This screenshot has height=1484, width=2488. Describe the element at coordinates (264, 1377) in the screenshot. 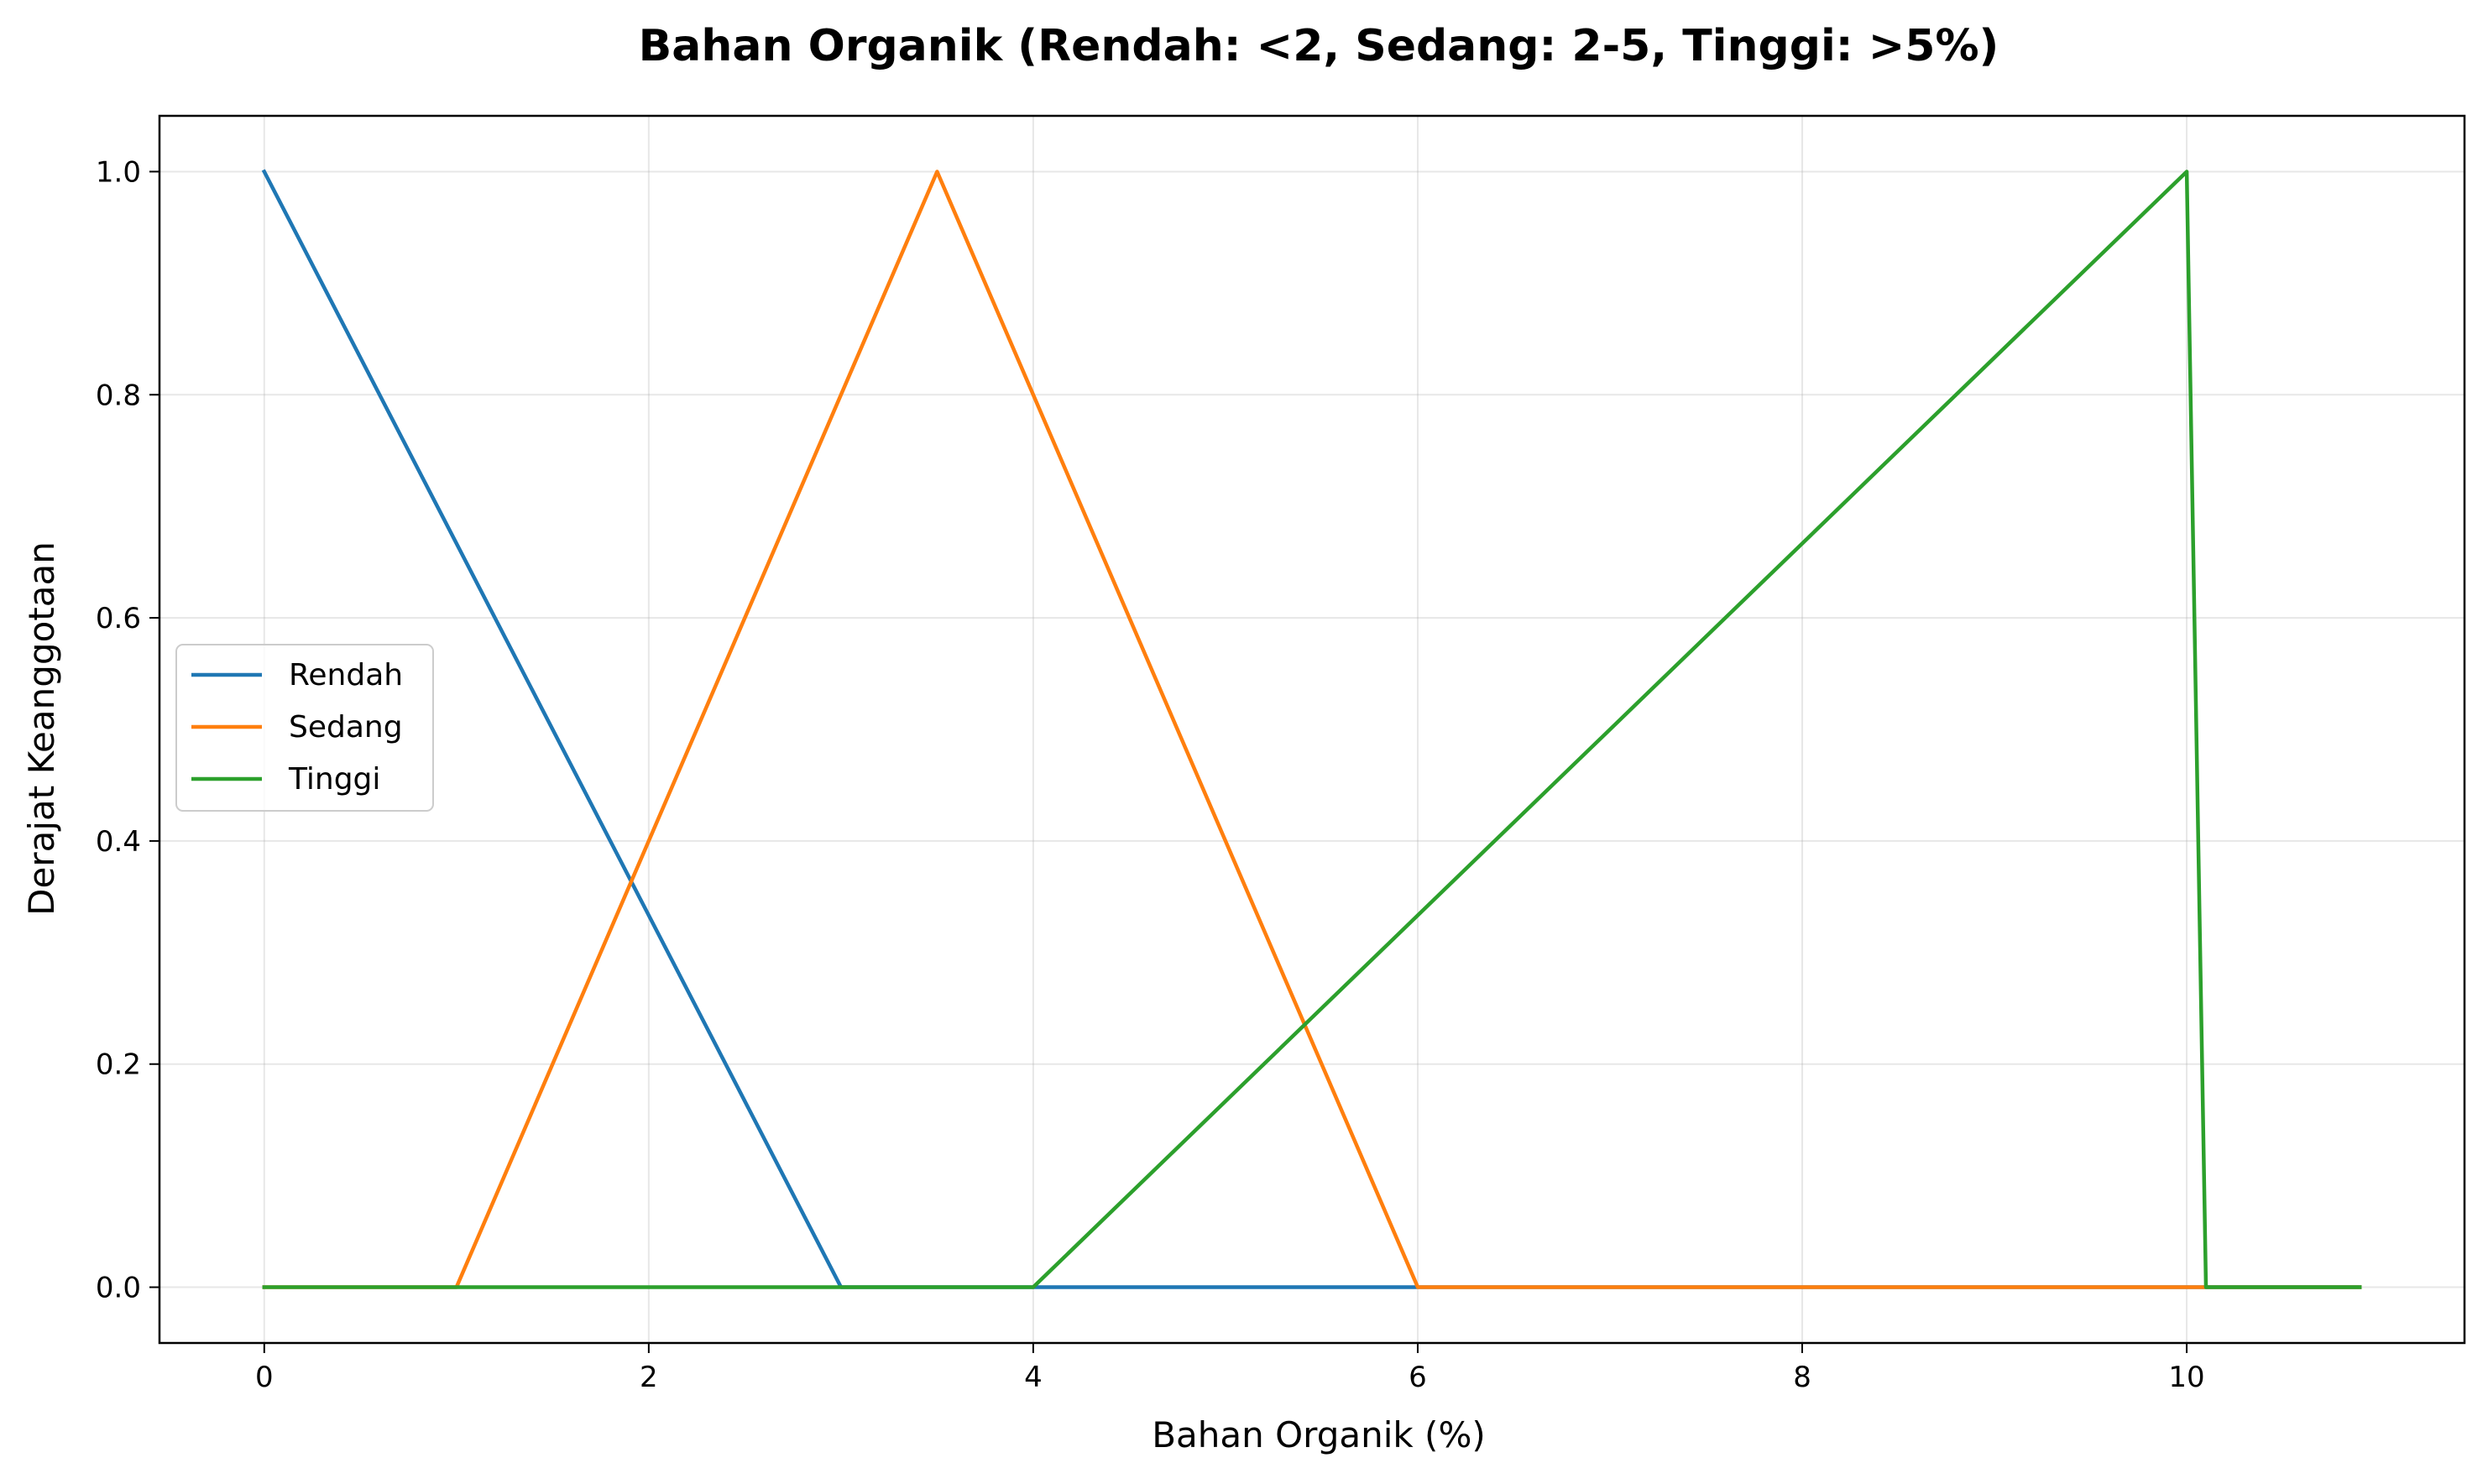

I see `x-tick-label-0: 0` at that location.